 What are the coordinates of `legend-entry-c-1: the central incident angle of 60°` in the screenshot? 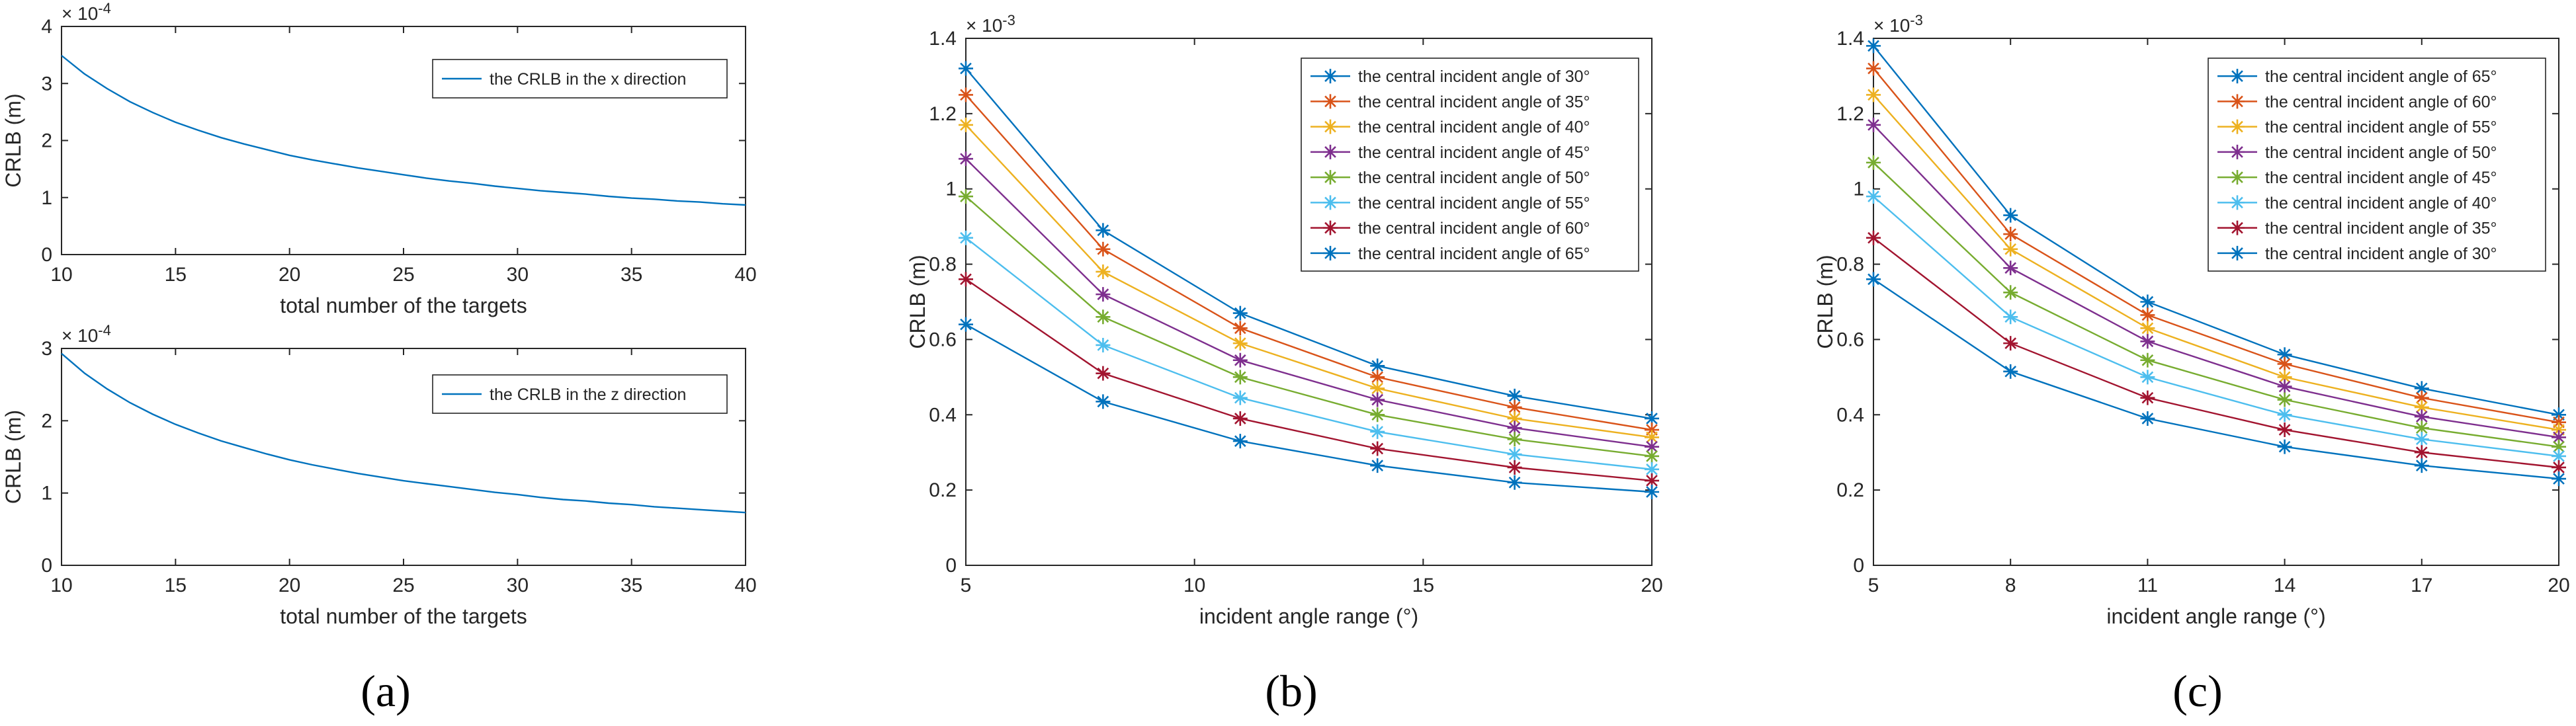 It's located at (2381, 102).